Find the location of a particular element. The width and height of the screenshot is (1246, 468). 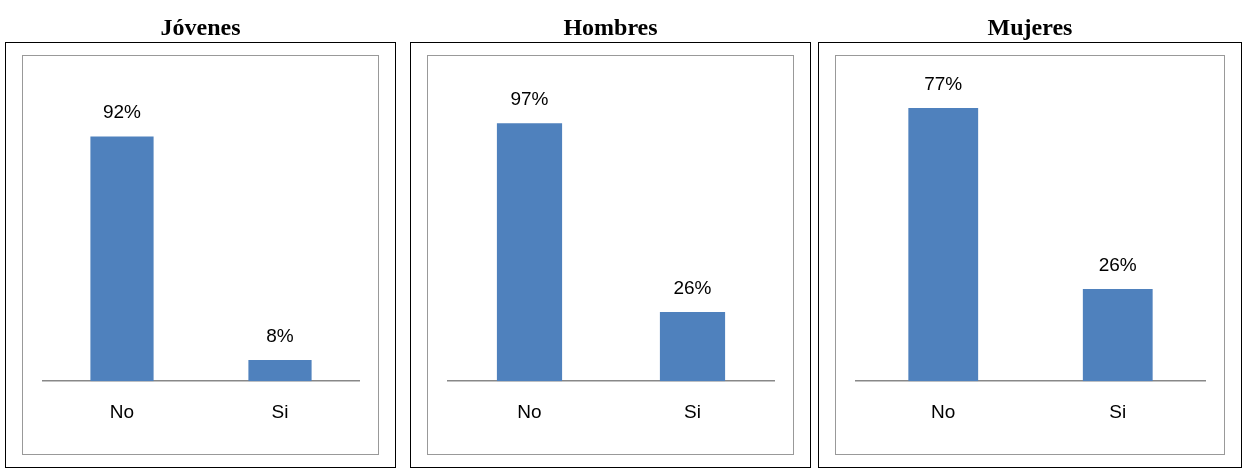

chart-title: Hombres is located at coordinates (610, 27).